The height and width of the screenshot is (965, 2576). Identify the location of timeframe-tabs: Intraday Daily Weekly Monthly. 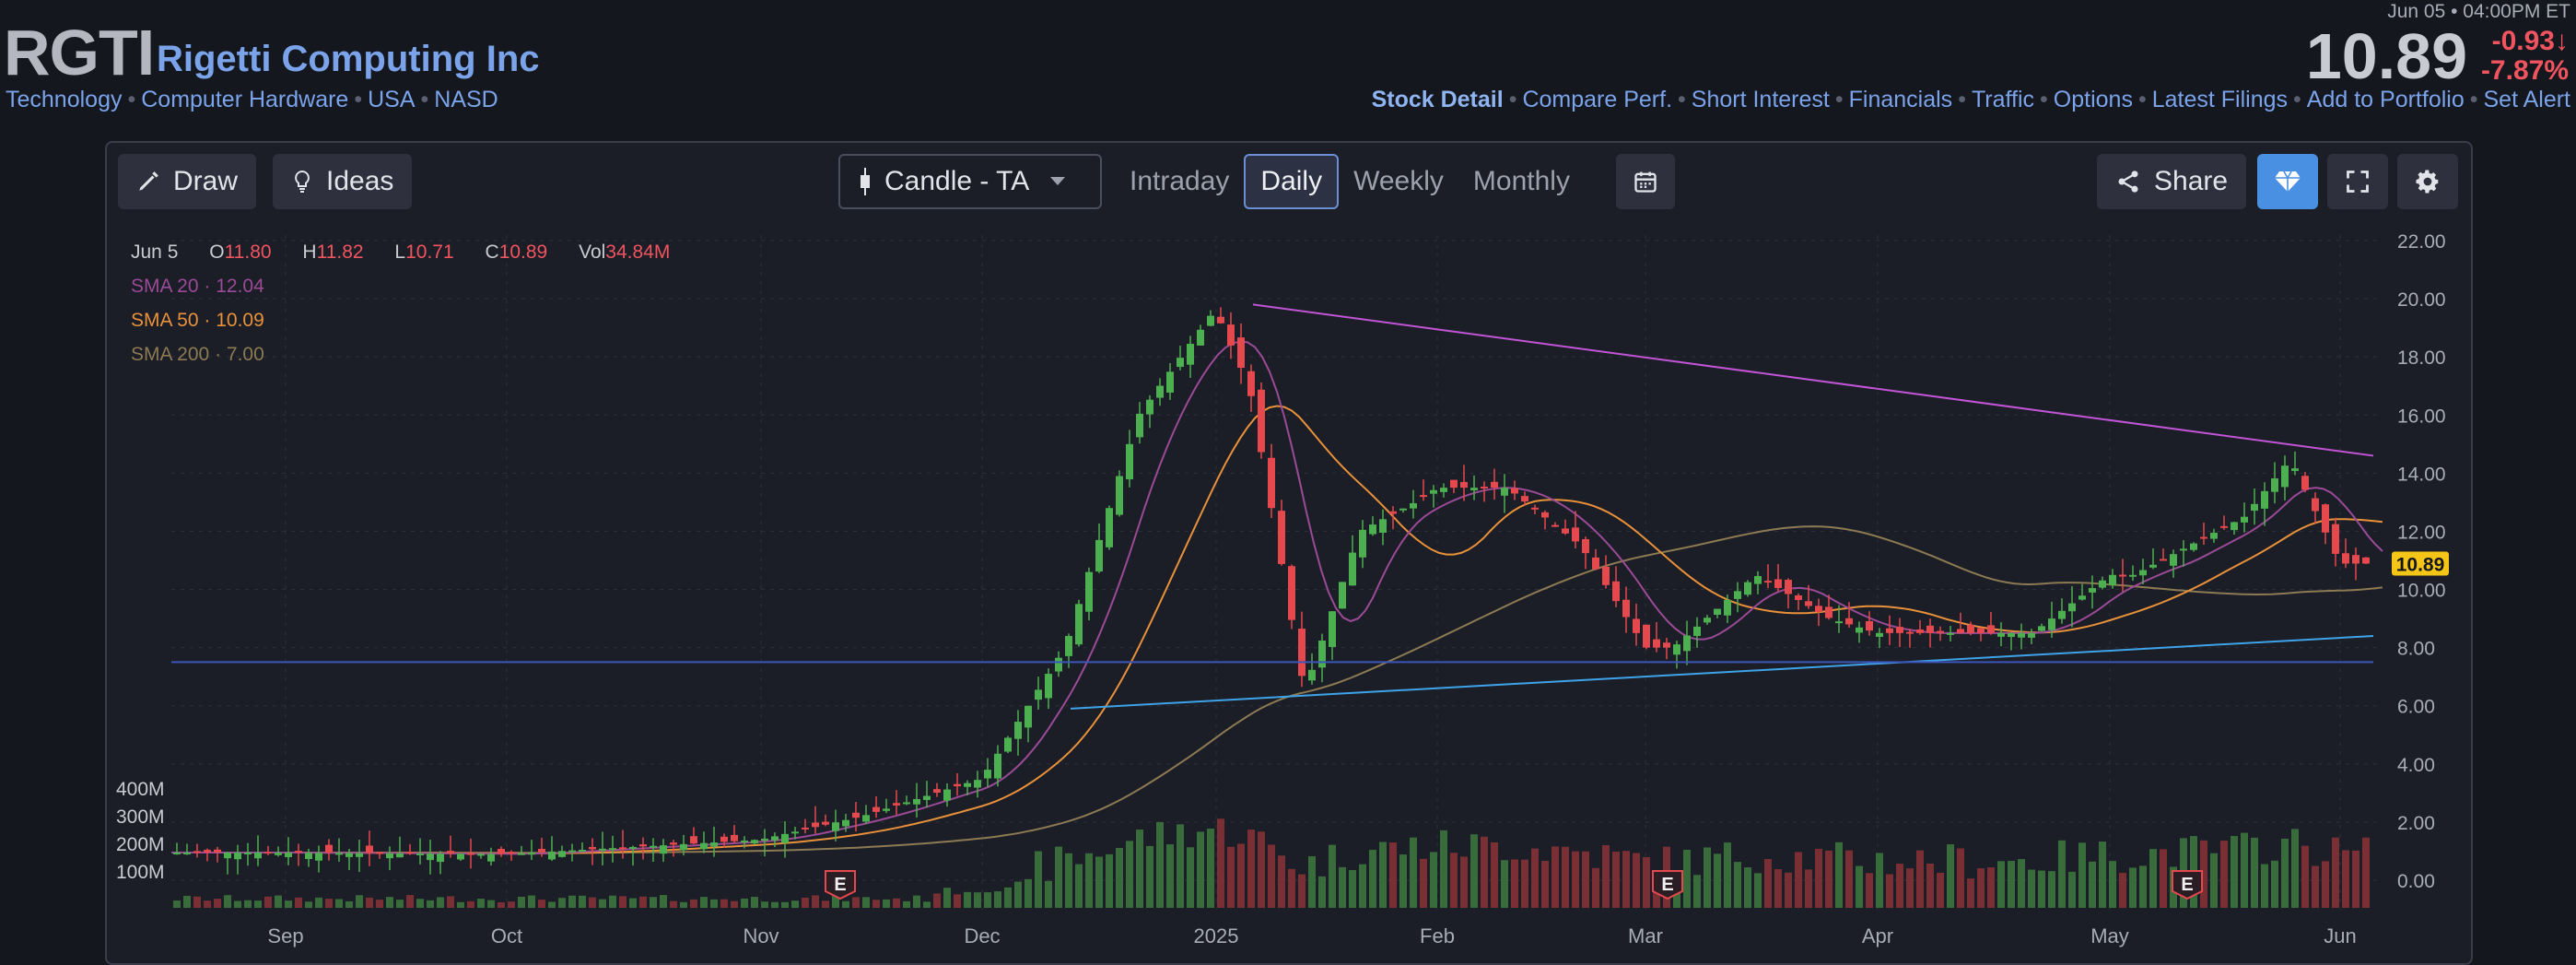
(1350, 181).